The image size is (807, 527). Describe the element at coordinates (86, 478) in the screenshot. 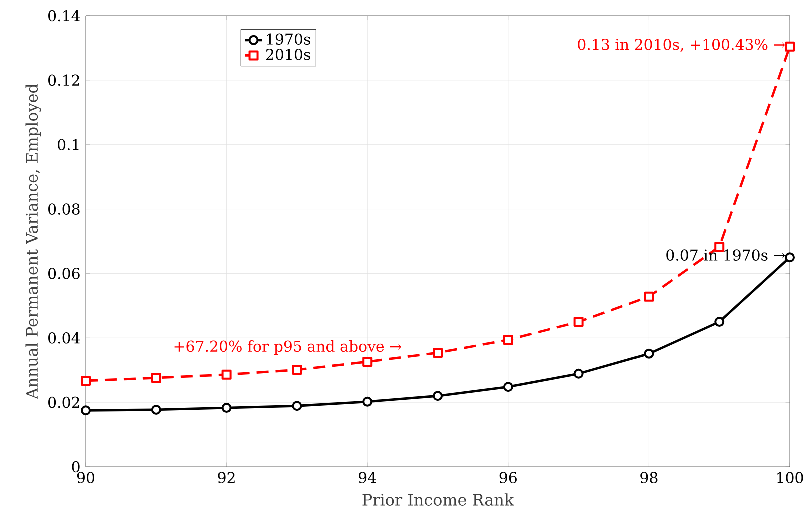

I see `x-tick-label: 90` at that location.